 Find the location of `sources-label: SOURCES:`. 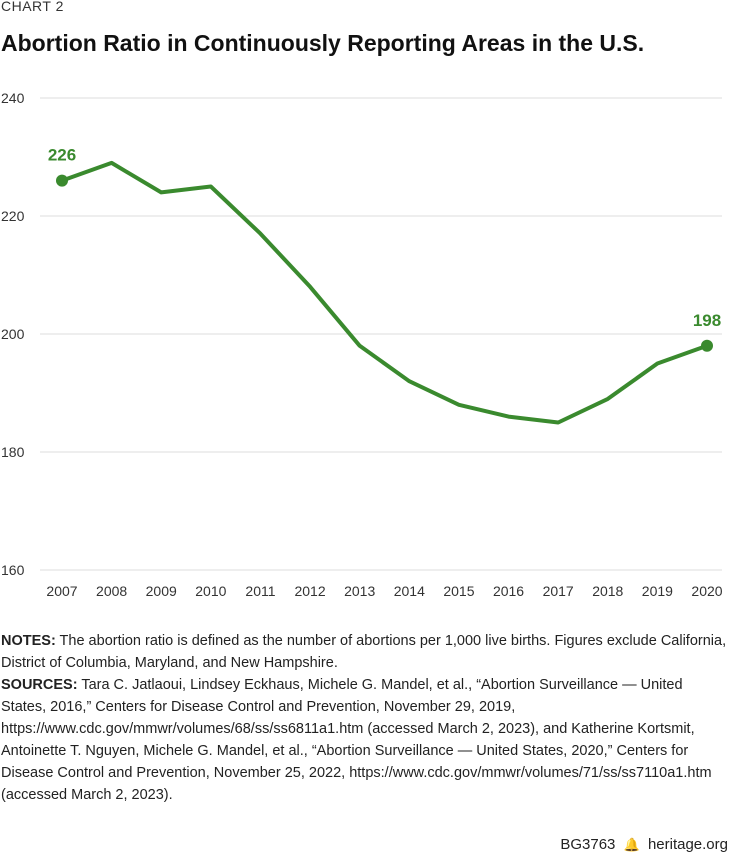

sources-label: SOURCES: is located at coordinates (39, 685).